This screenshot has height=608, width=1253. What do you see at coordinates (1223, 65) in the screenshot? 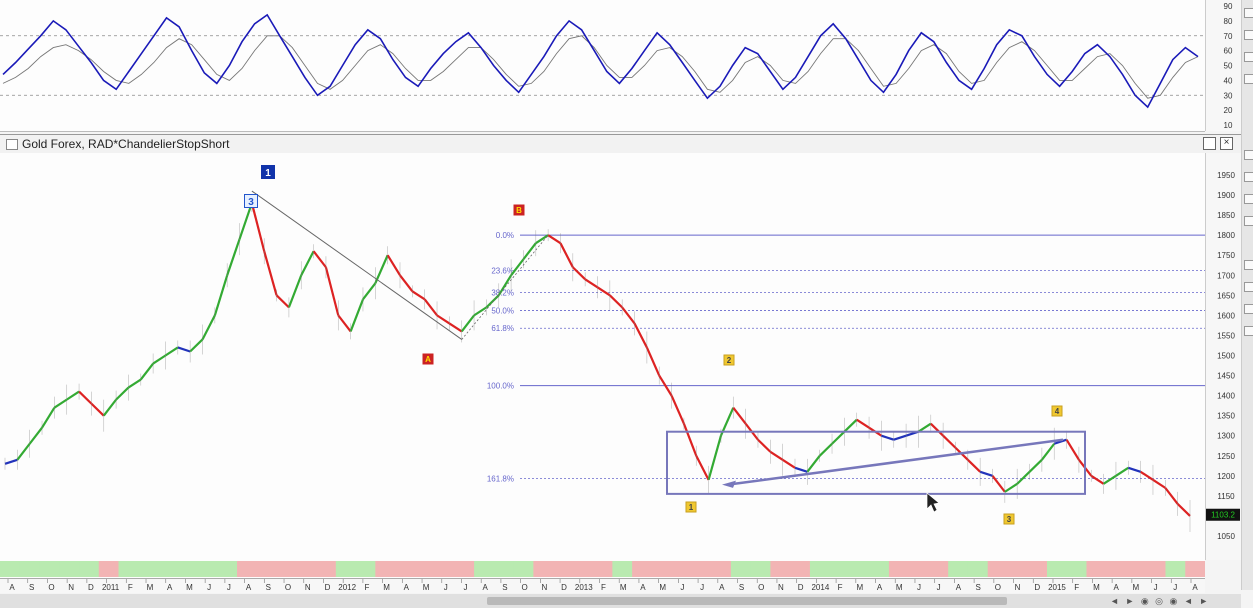
I see `oscillator-axis: 90 80 70 60 50 40 30 20 10` at bounding box center [1223, 65].